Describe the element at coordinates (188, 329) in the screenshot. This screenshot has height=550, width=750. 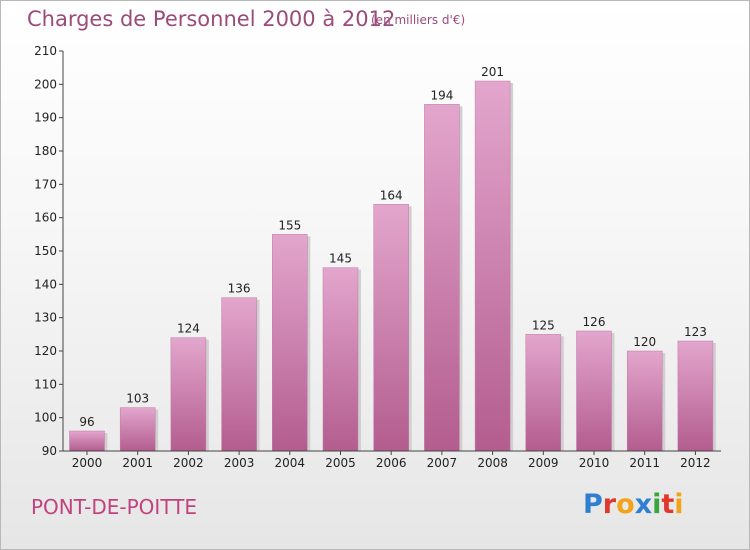
I see `data-label: 124` at that location.